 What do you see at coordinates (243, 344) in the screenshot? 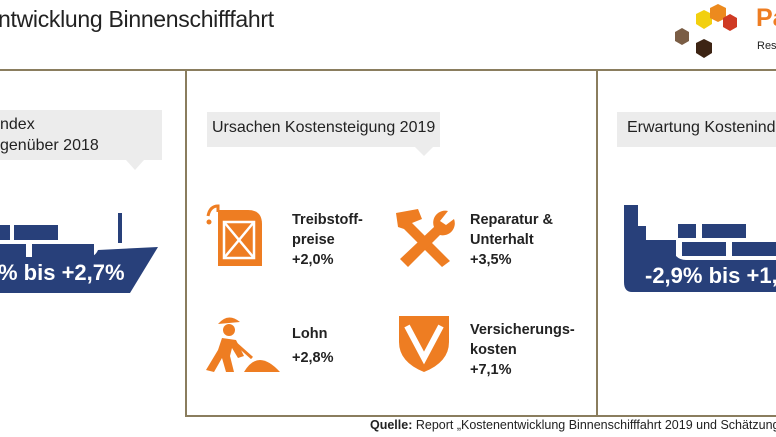
I see `worker-shovel-icon` at bounding box center [243, 344].